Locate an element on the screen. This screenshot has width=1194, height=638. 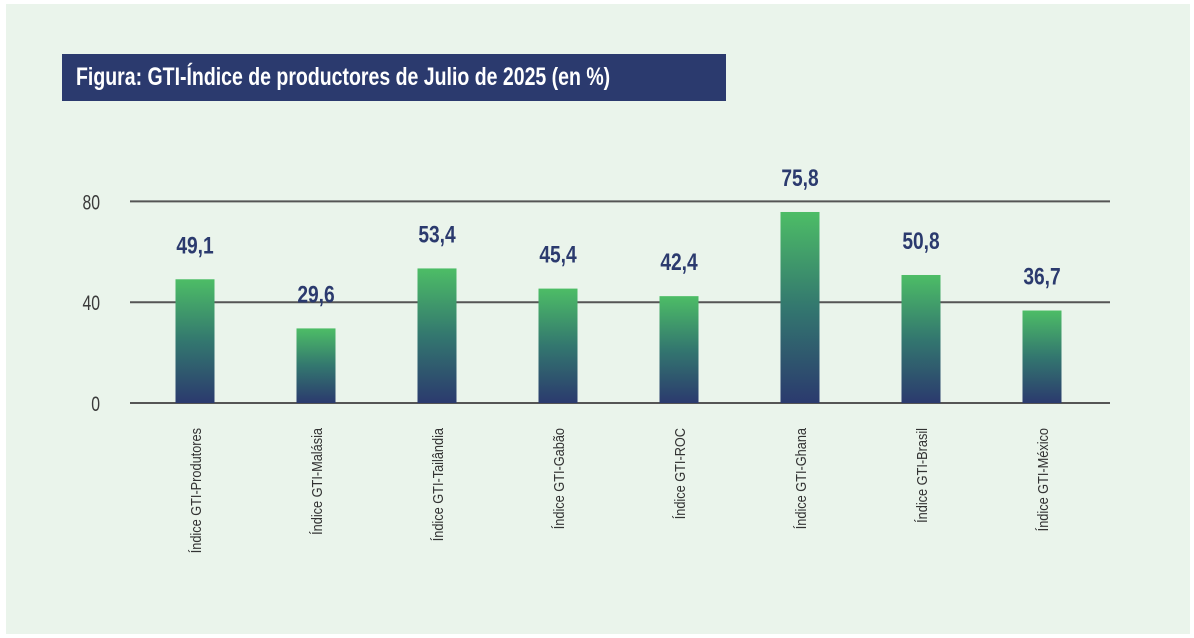
x-category-label: Índice GTI-México is located at coordinates (1042, 480).